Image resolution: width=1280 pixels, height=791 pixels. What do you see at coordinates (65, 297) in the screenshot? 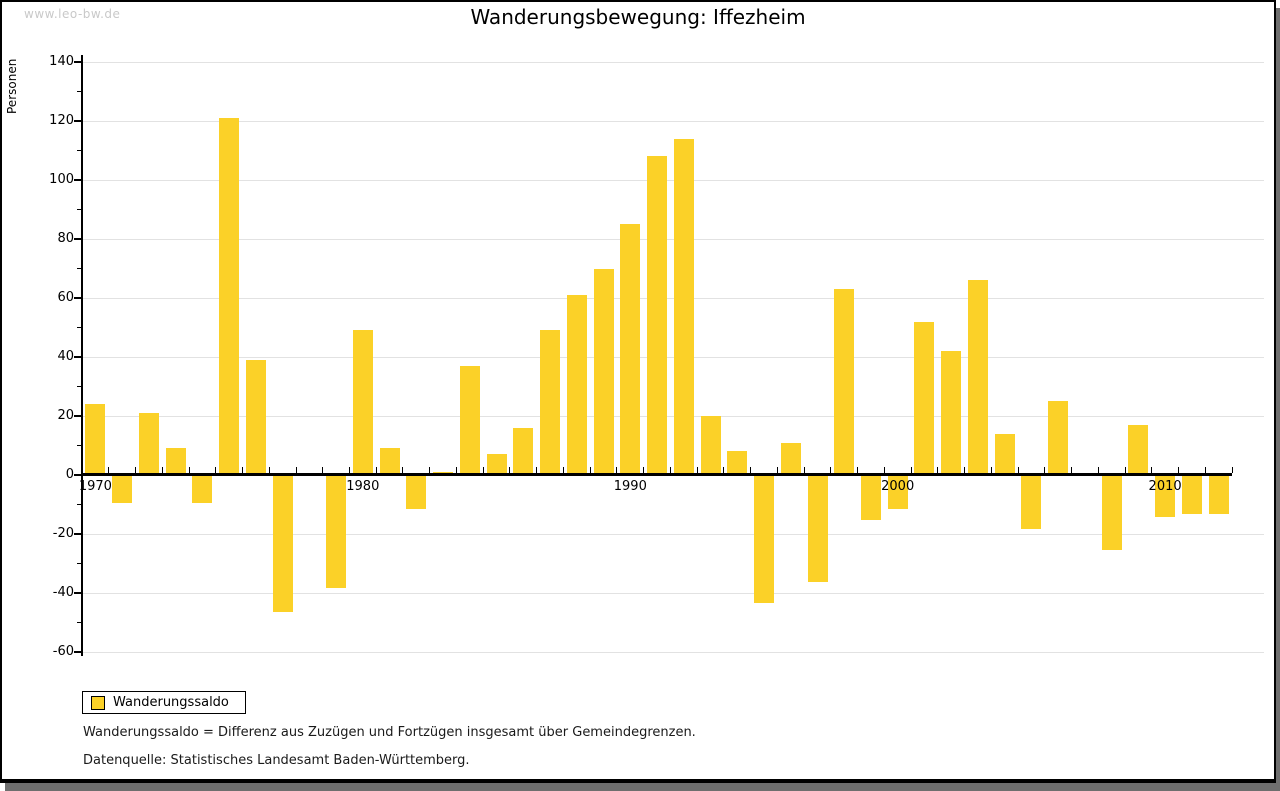
I see `y-tick-label: 60` at bounding box center [65, 297].